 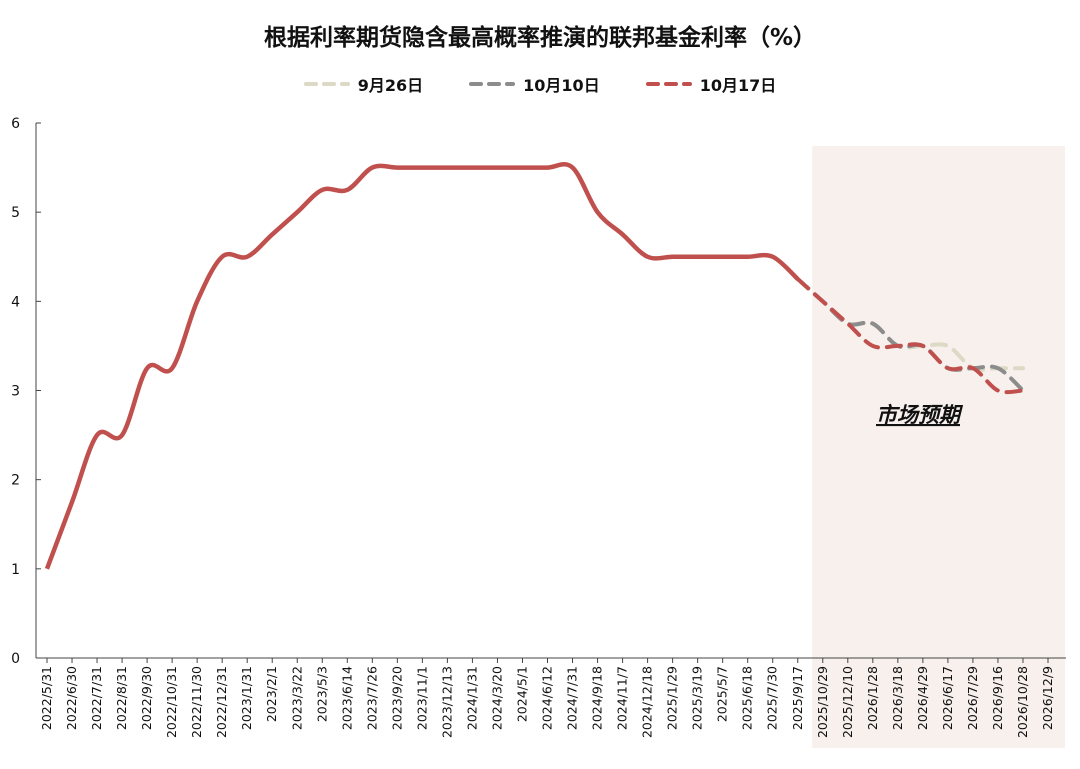 I want to click on y-tick-label: 5, so click(x=15, y=213).